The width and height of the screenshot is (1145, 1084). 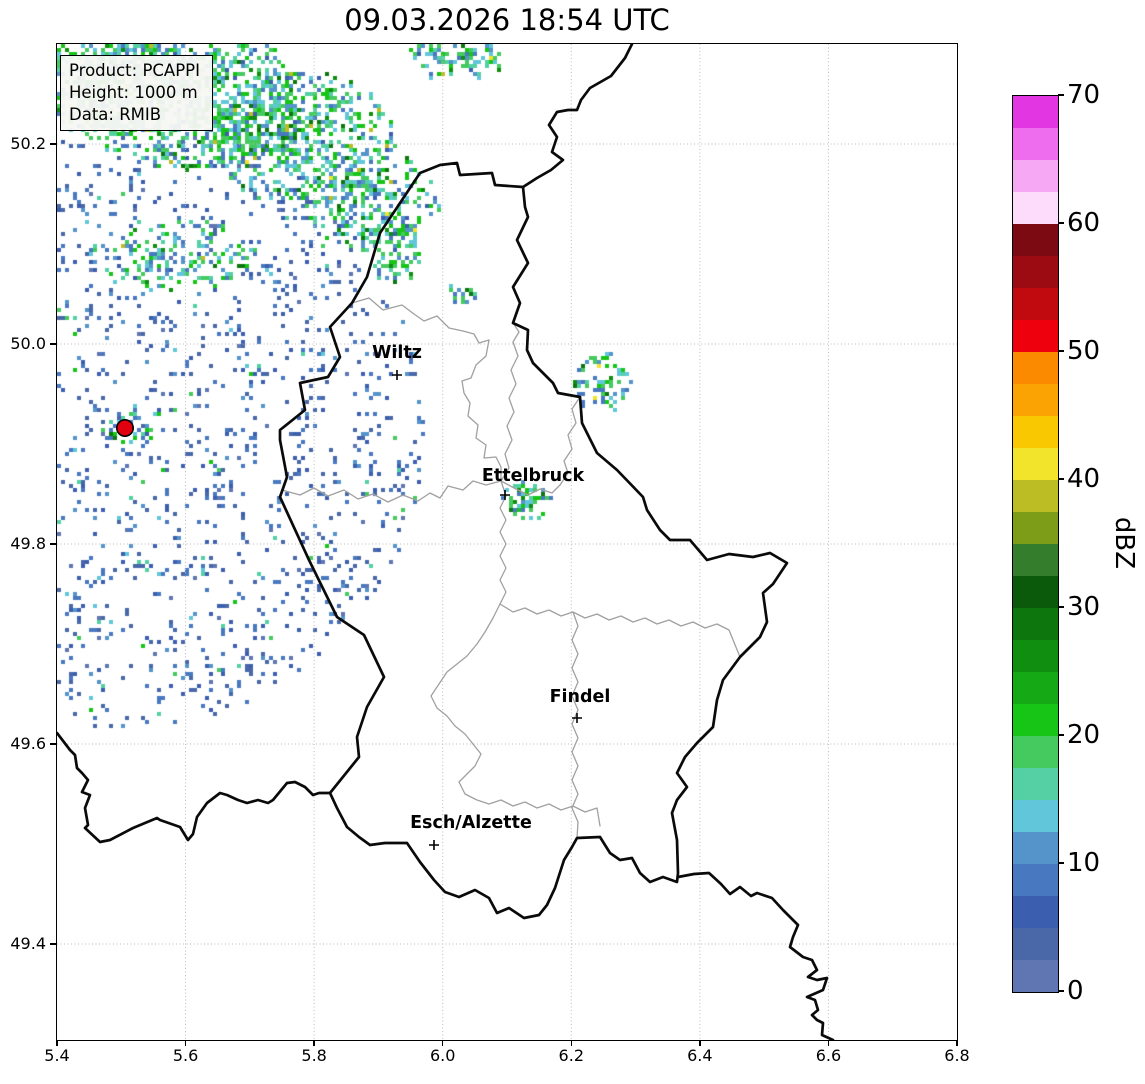 What do you see at coordinates (28, 743) in the screenshot?
I see `y-tick-label: 49.6` at bounding box center [28, 743].